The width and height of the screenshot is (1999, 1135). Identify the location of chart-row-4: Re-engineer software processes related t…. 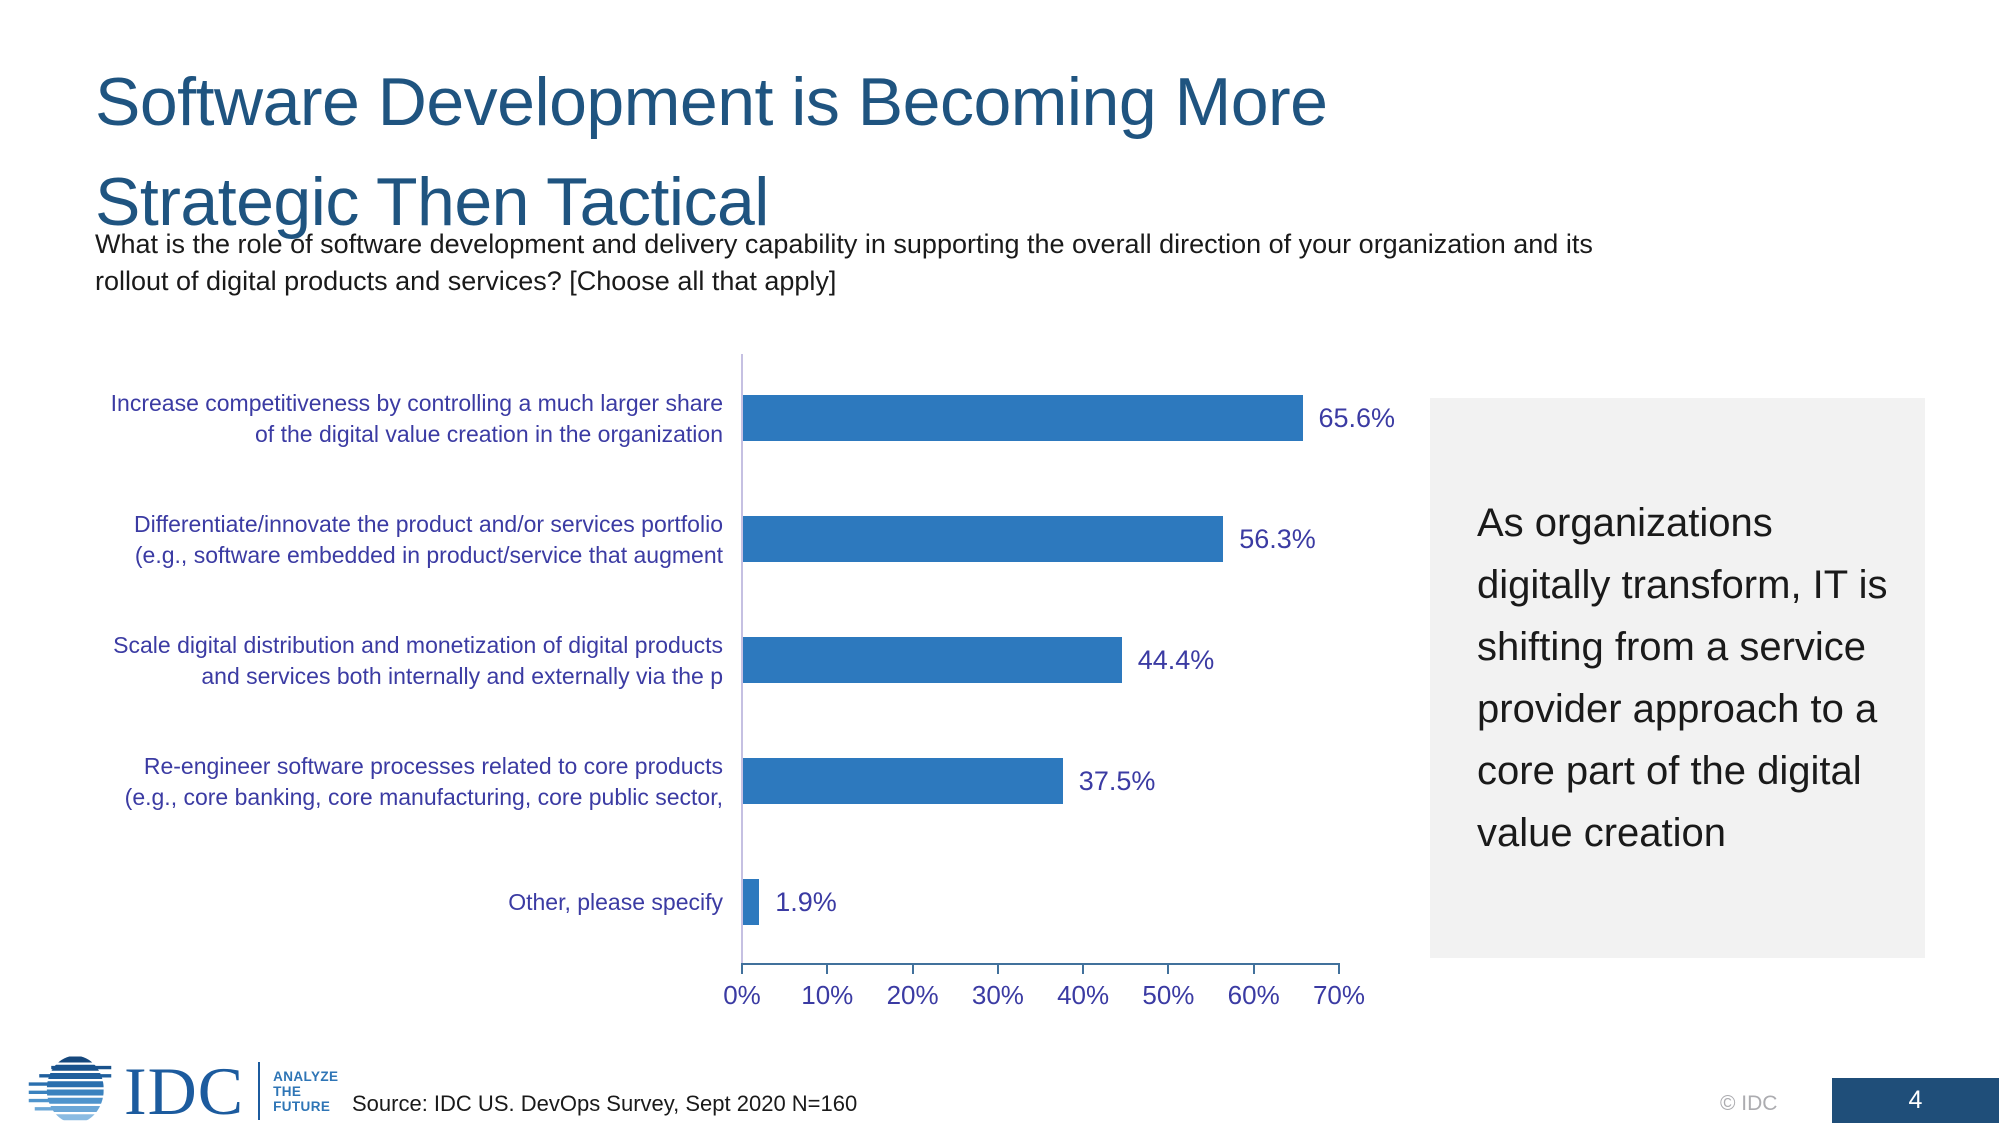
(745, 781).